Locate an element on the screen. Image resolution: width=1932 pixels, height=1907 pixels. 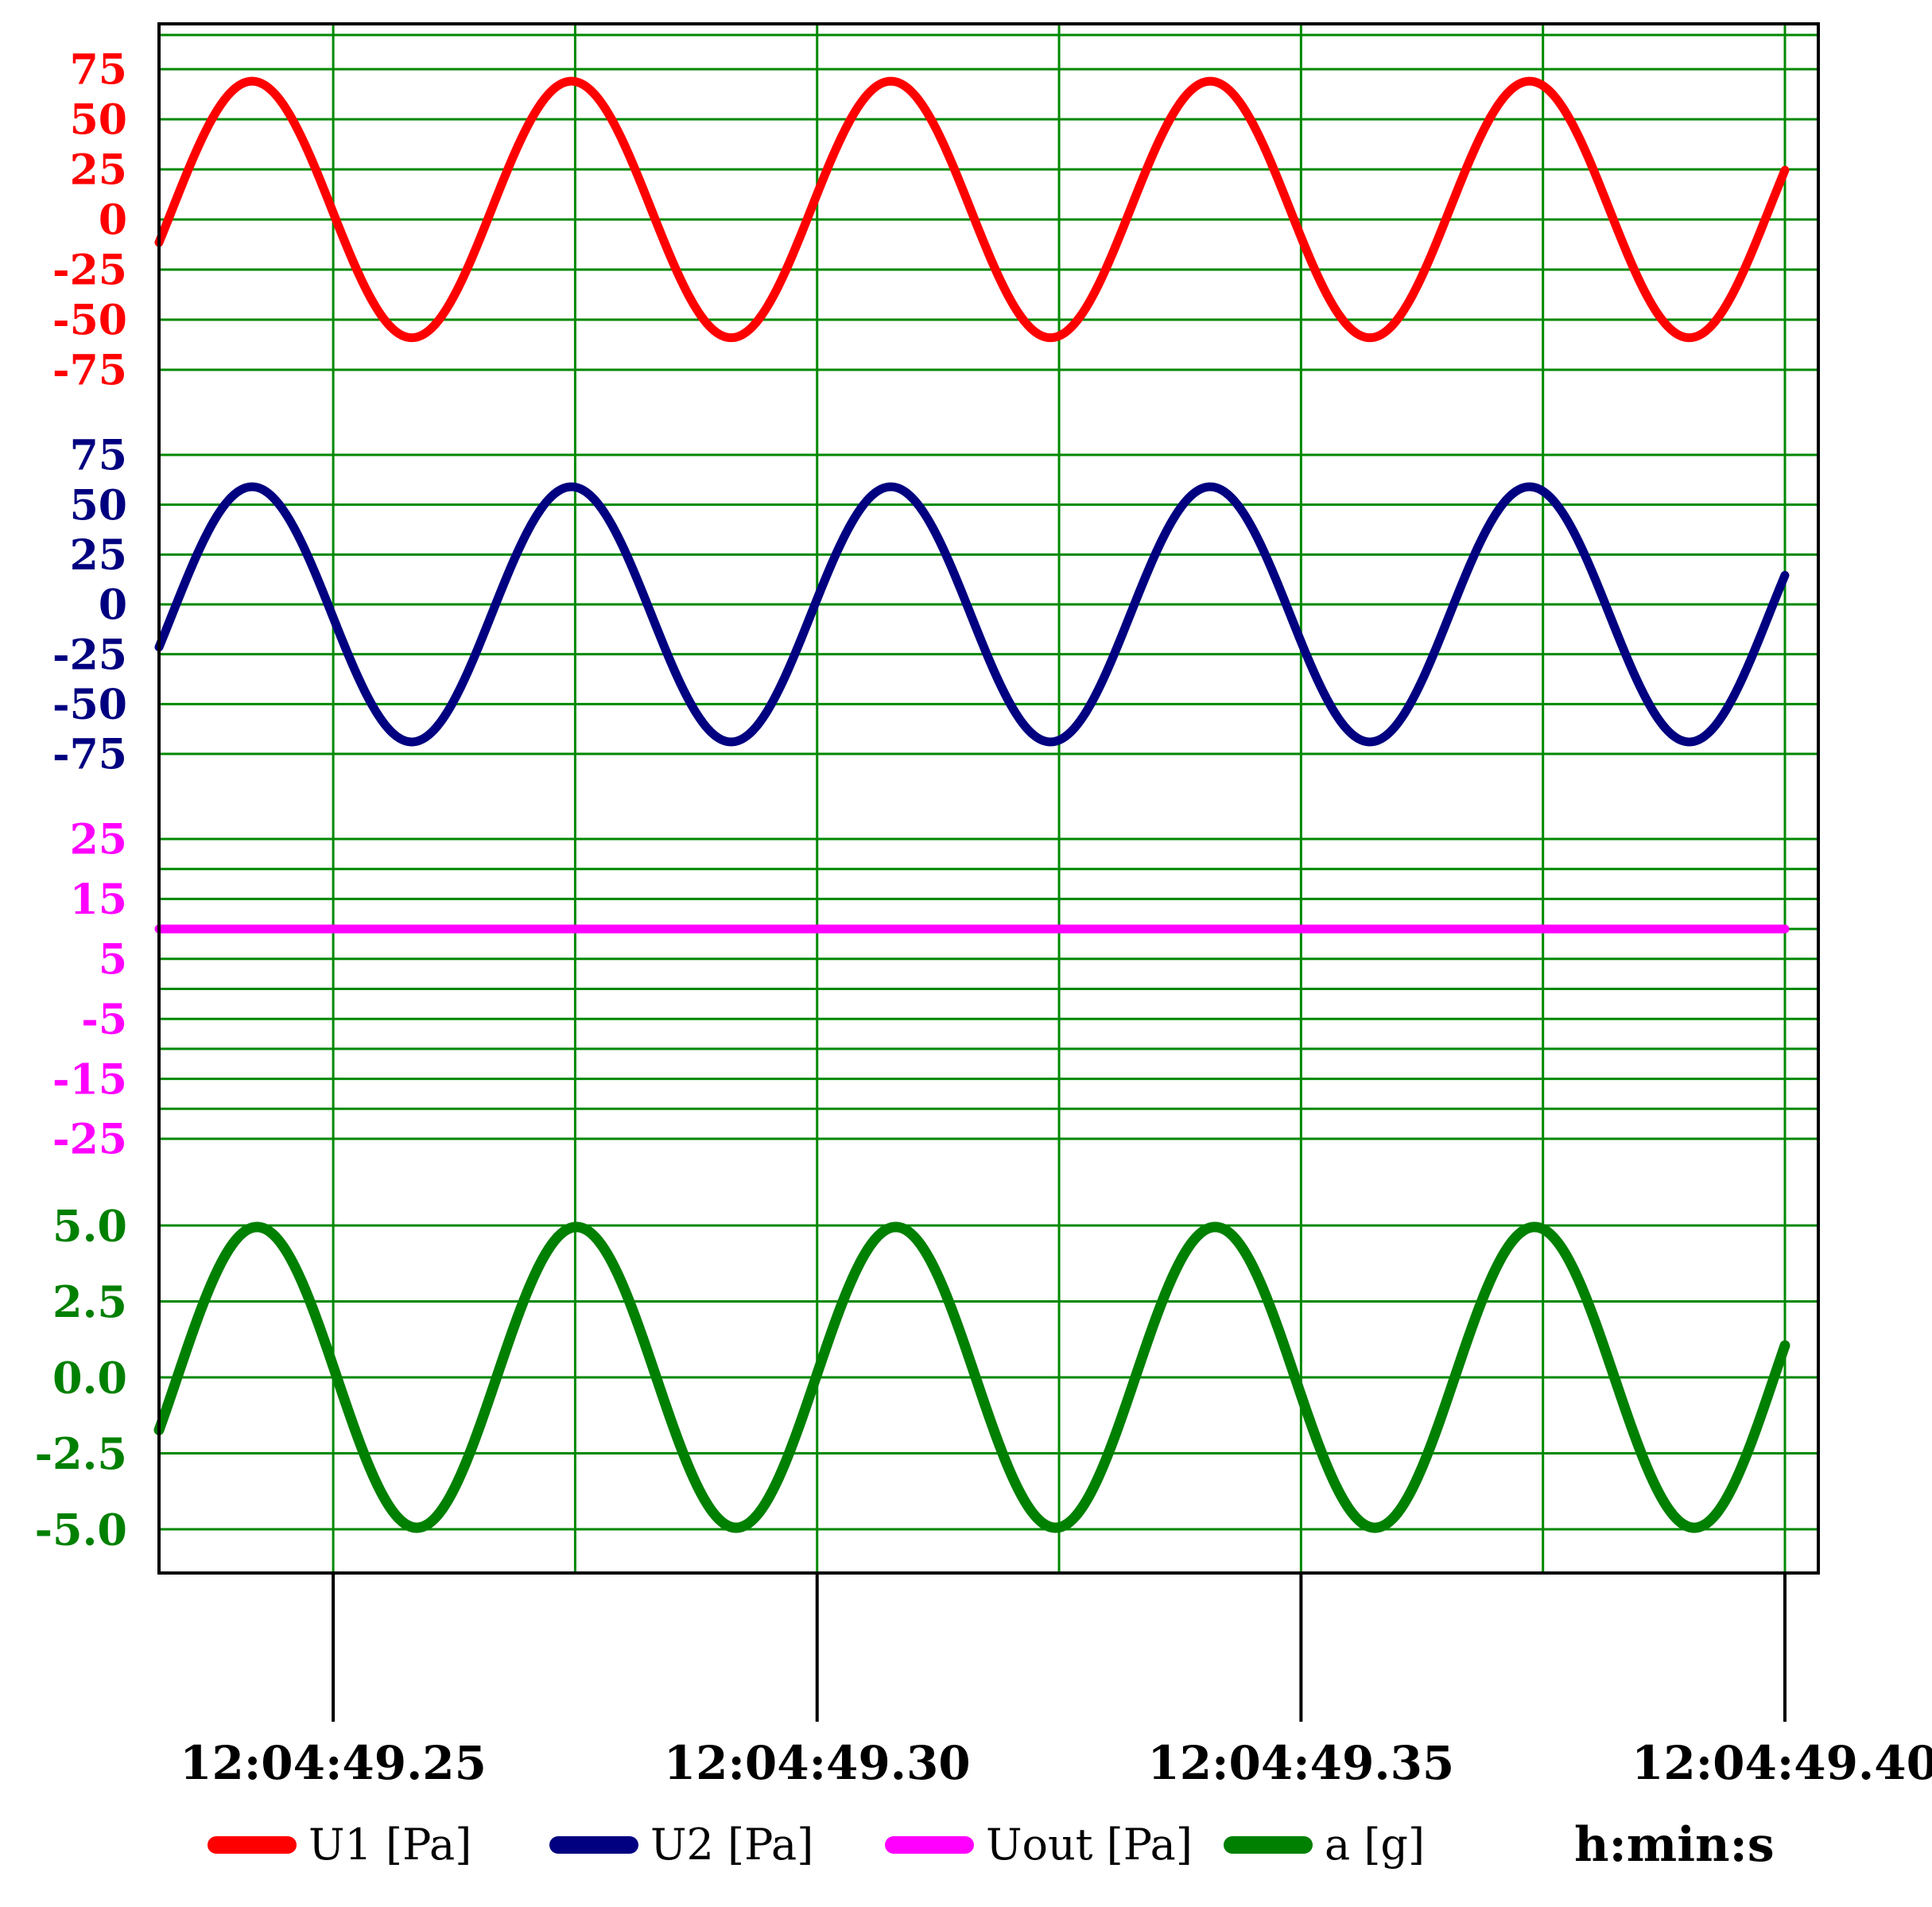
x-tick-label: 12:04:49.30 is located at coordinates (817, 1763).